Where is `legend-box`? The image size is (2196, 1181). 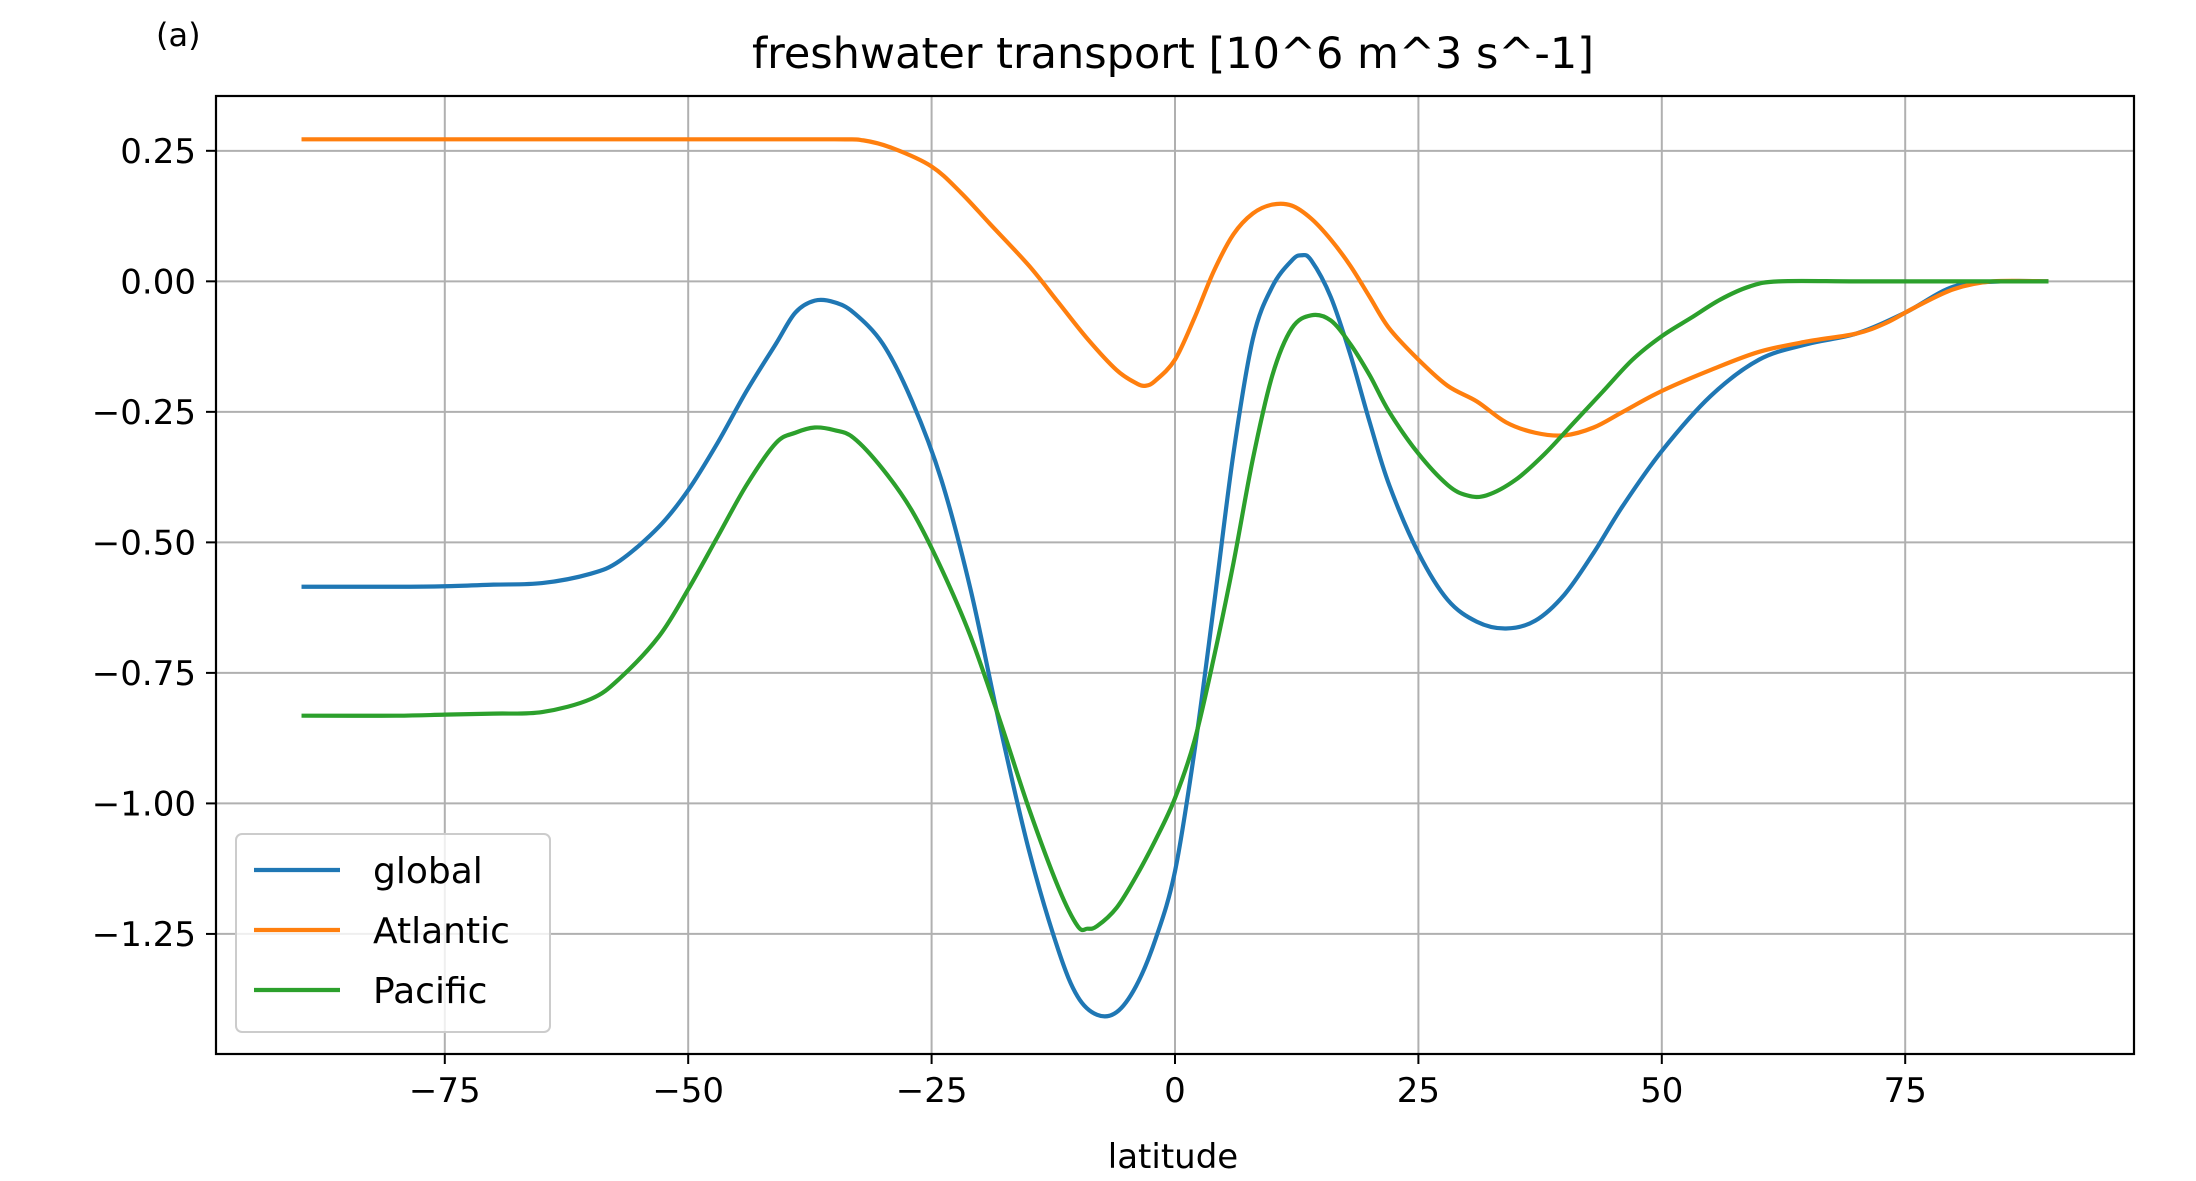 legend-box is located at coordinates (393, 933).